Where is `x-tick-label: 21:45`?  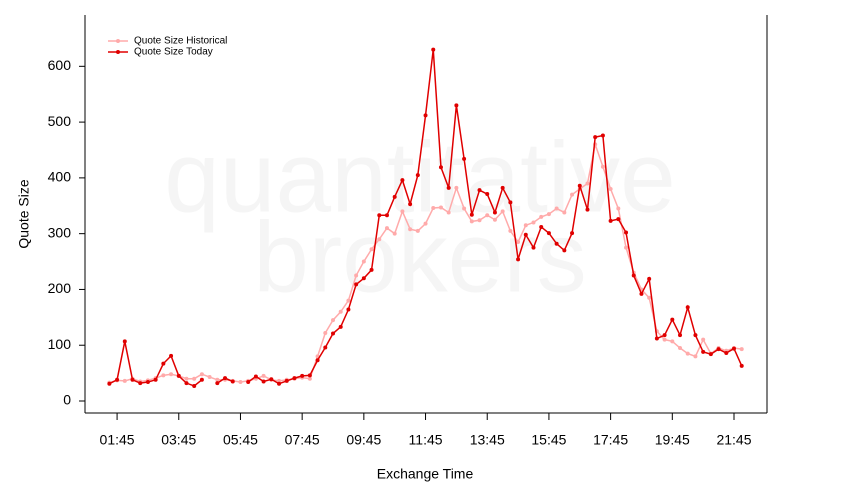 x-tick-label: 21:45 is located at coordinates (733, 440).